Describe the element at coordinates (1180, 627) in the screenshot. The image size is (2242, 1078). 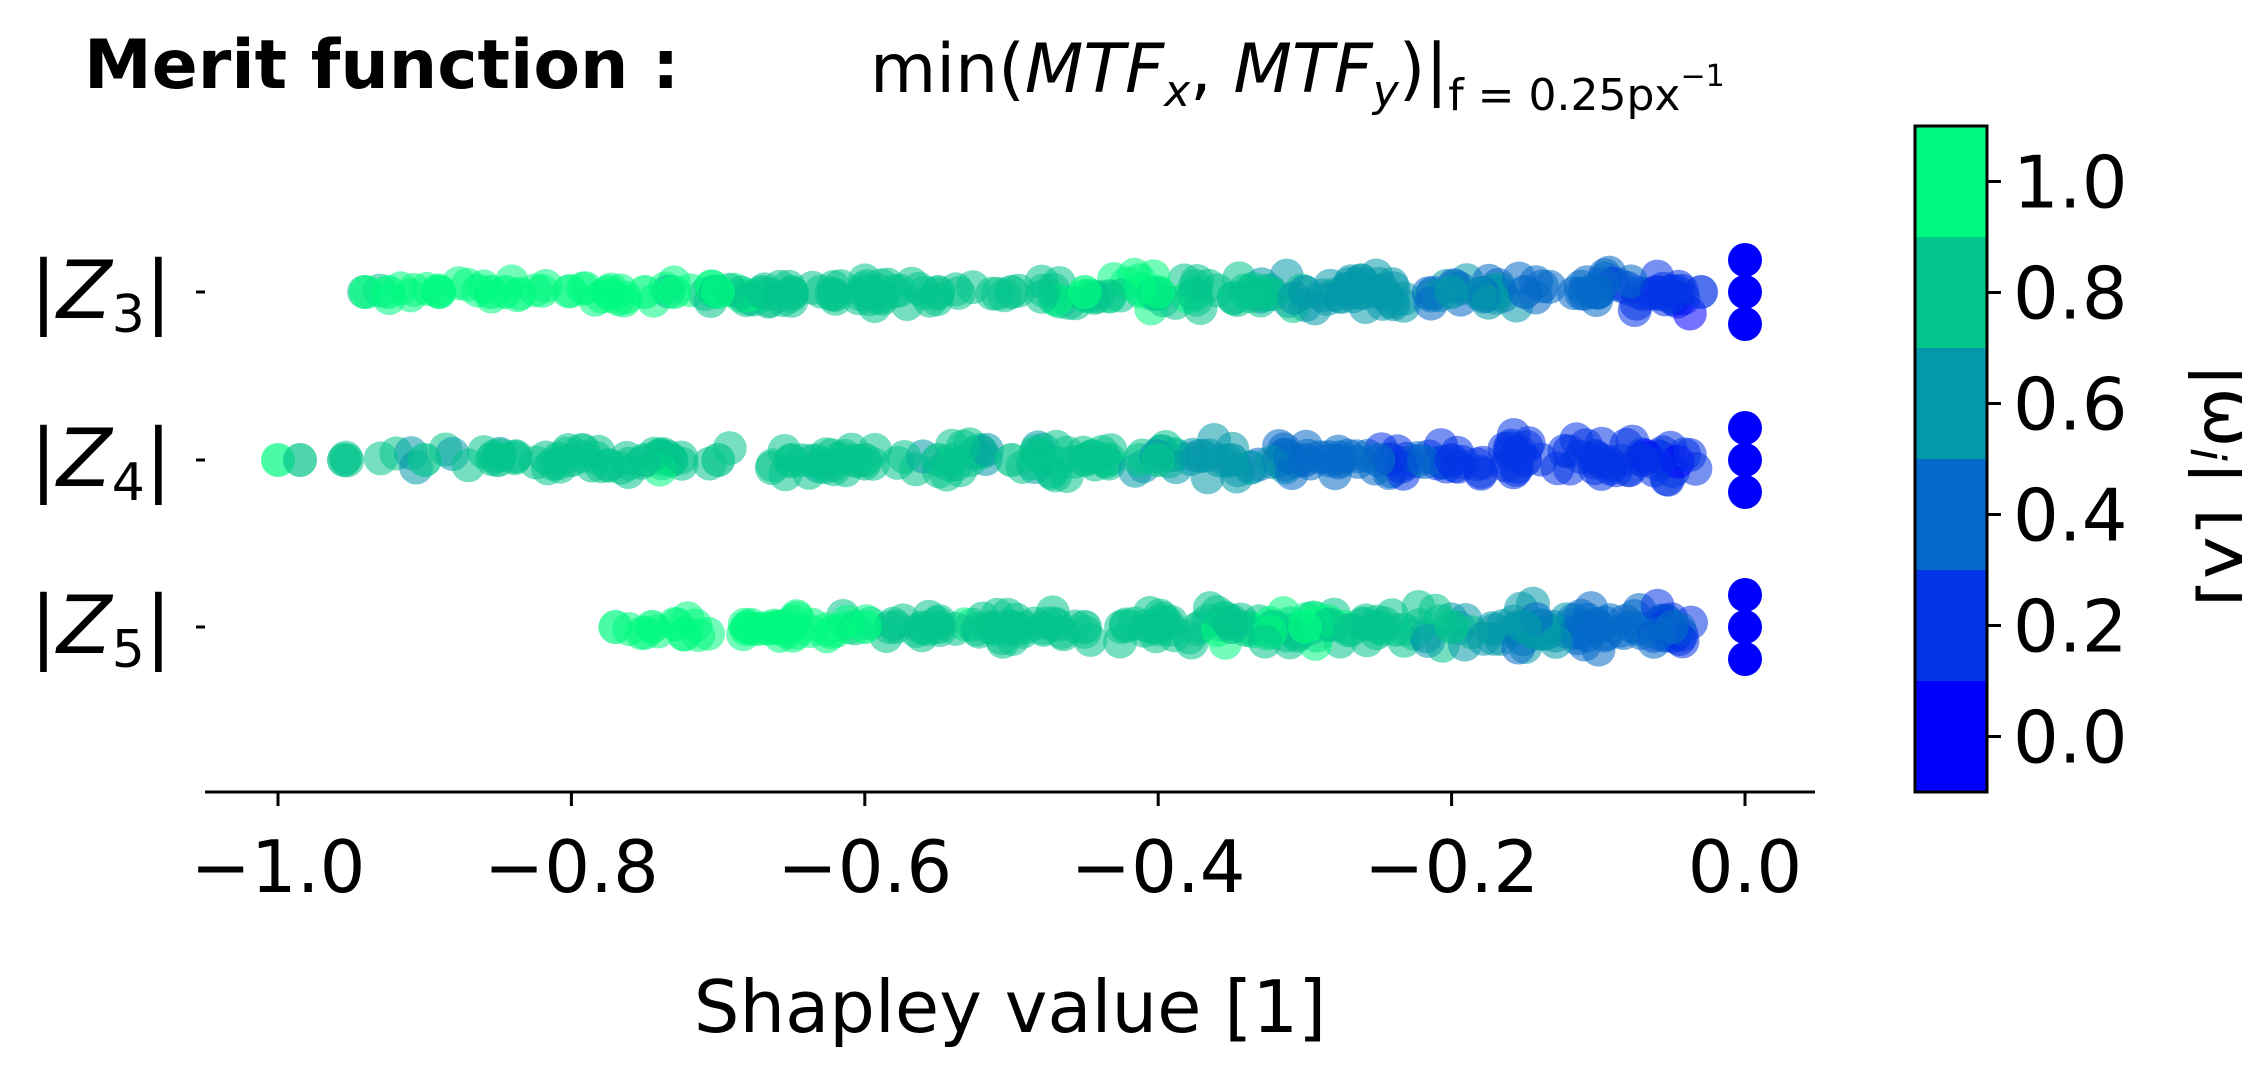
I see `series-3-points` at that location.